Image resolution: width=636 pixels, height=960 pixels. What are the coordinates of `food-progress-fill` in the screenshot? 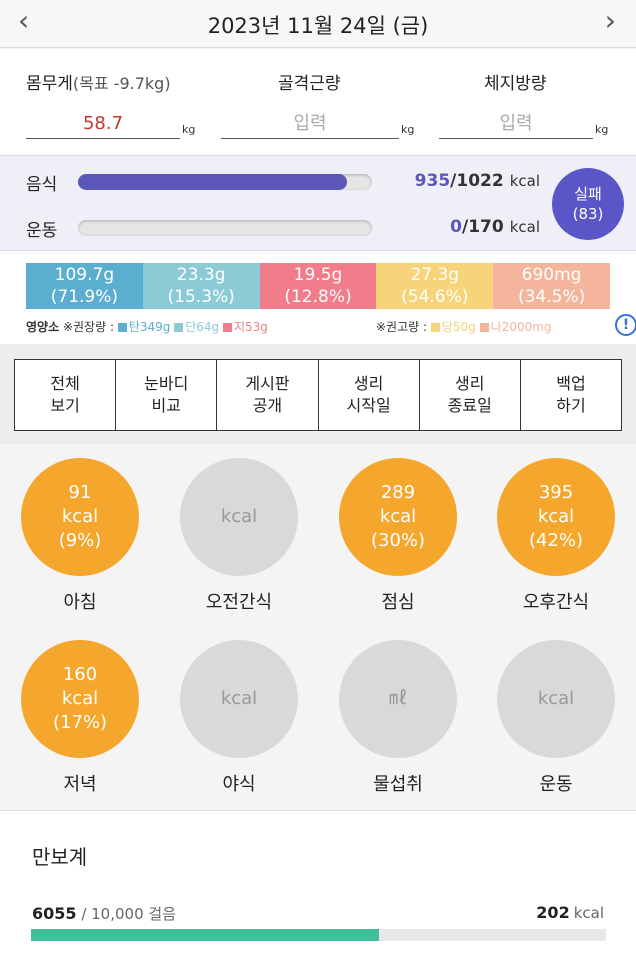 It's located at (212, 182).